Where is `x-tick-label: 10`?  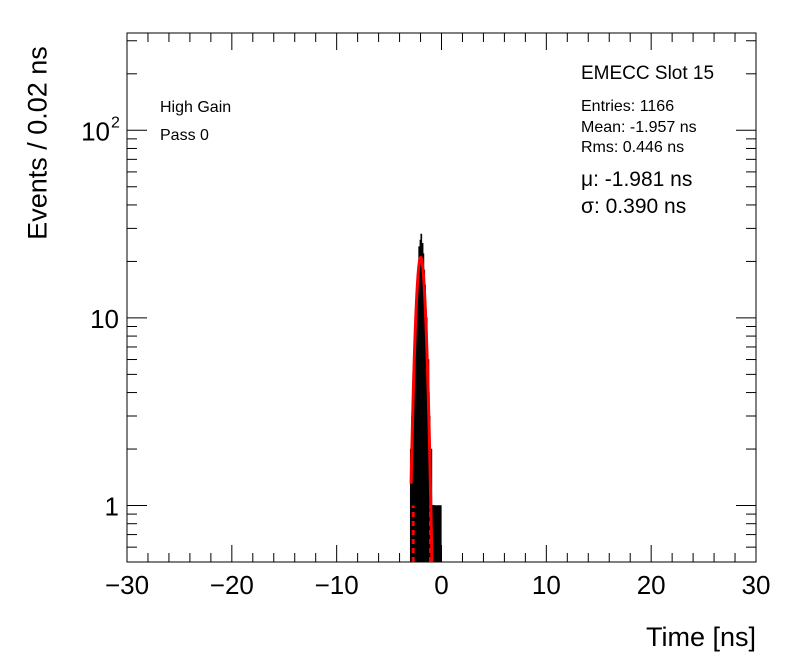 x-tick-label: 10 is located at coordinates (546, 585).